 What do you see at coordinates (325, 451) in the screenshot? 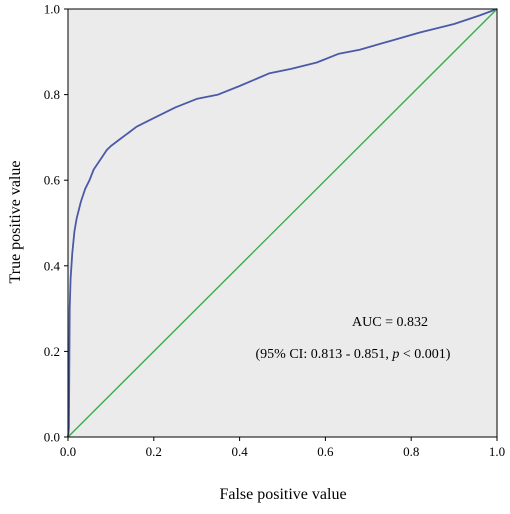
I see `x-tick-label: 0.6` at bounding box center [325, 451].